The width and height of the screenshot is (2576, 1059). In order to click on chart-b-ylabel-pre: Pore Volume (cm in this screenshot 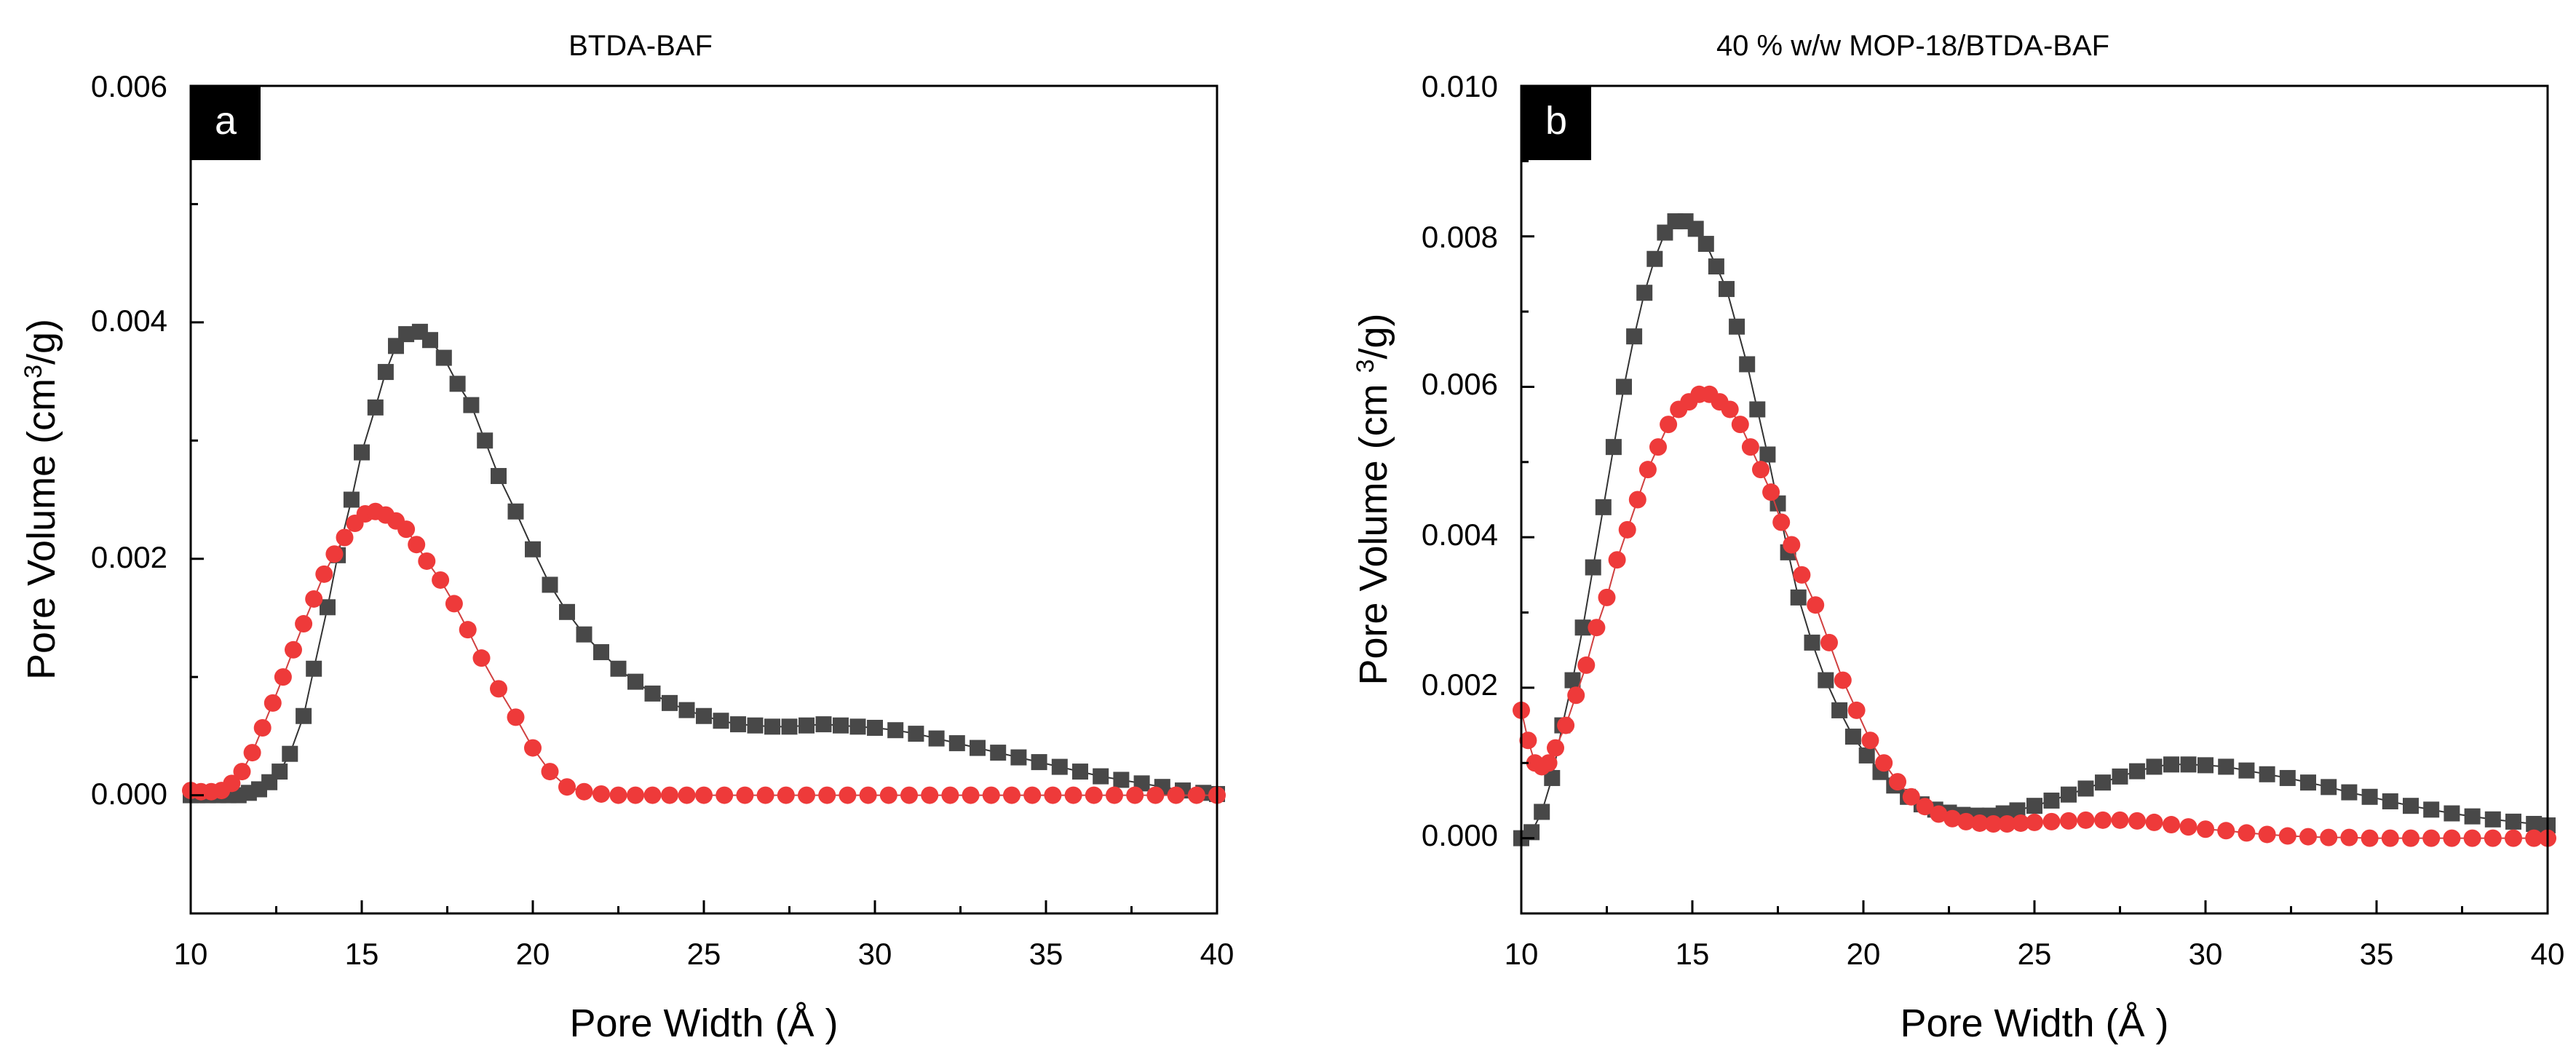, I will do `click(1373, 529)`.